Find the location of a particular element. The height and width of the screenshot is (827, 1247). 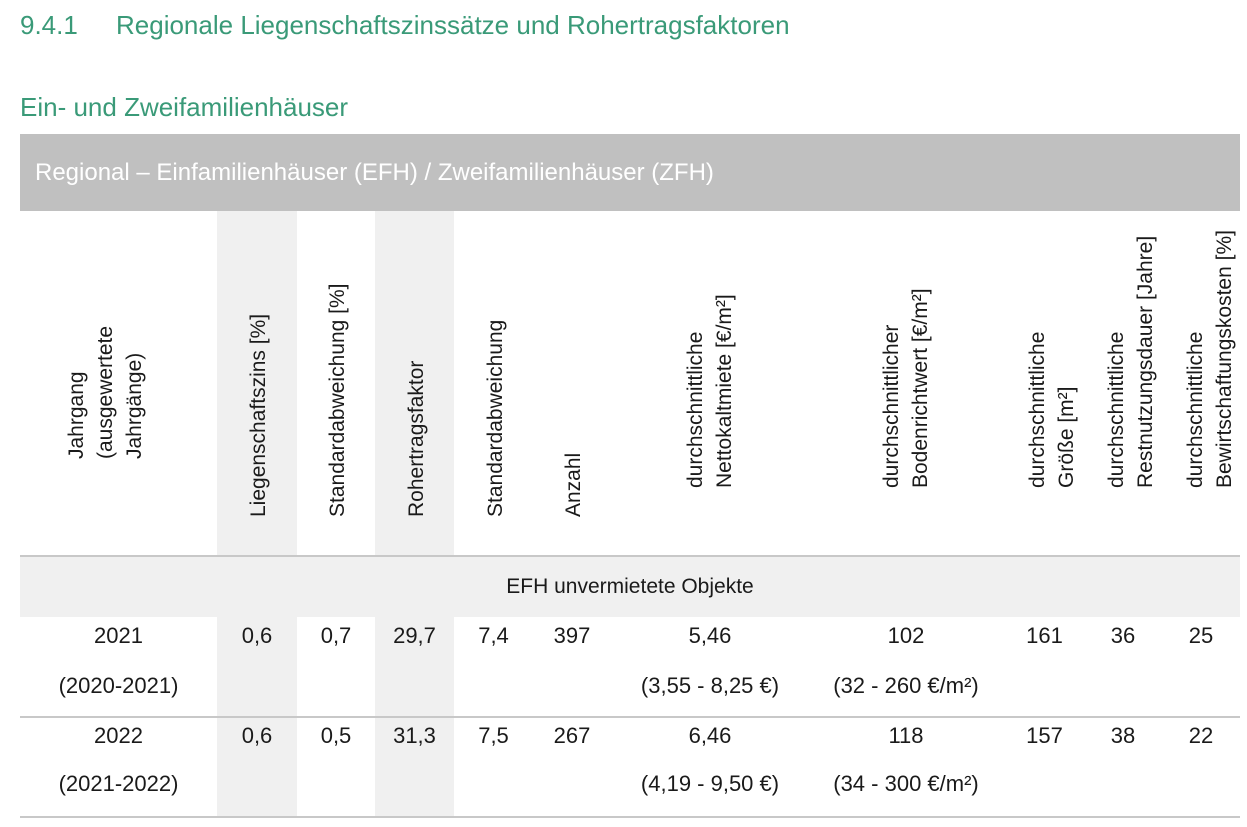

cell-faktor-sd: 7,4 is located at coordinates (493, 635).